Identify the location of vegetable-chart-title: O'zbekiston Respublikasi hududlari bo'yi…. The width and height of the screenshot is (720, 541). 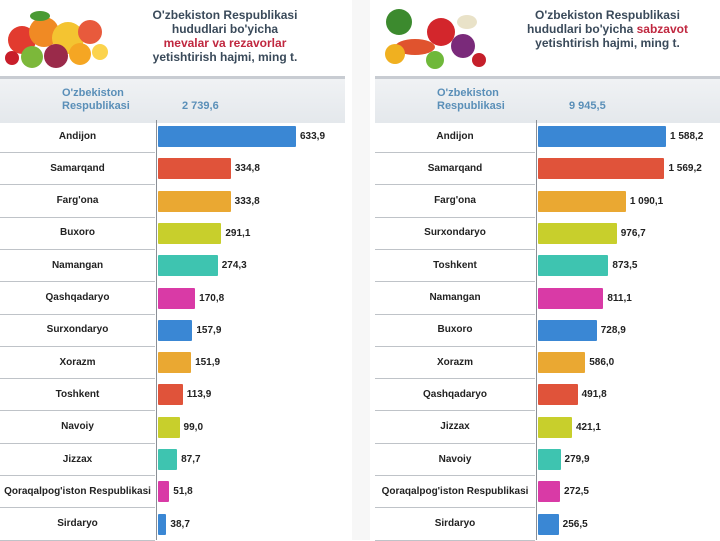
(607, 29).